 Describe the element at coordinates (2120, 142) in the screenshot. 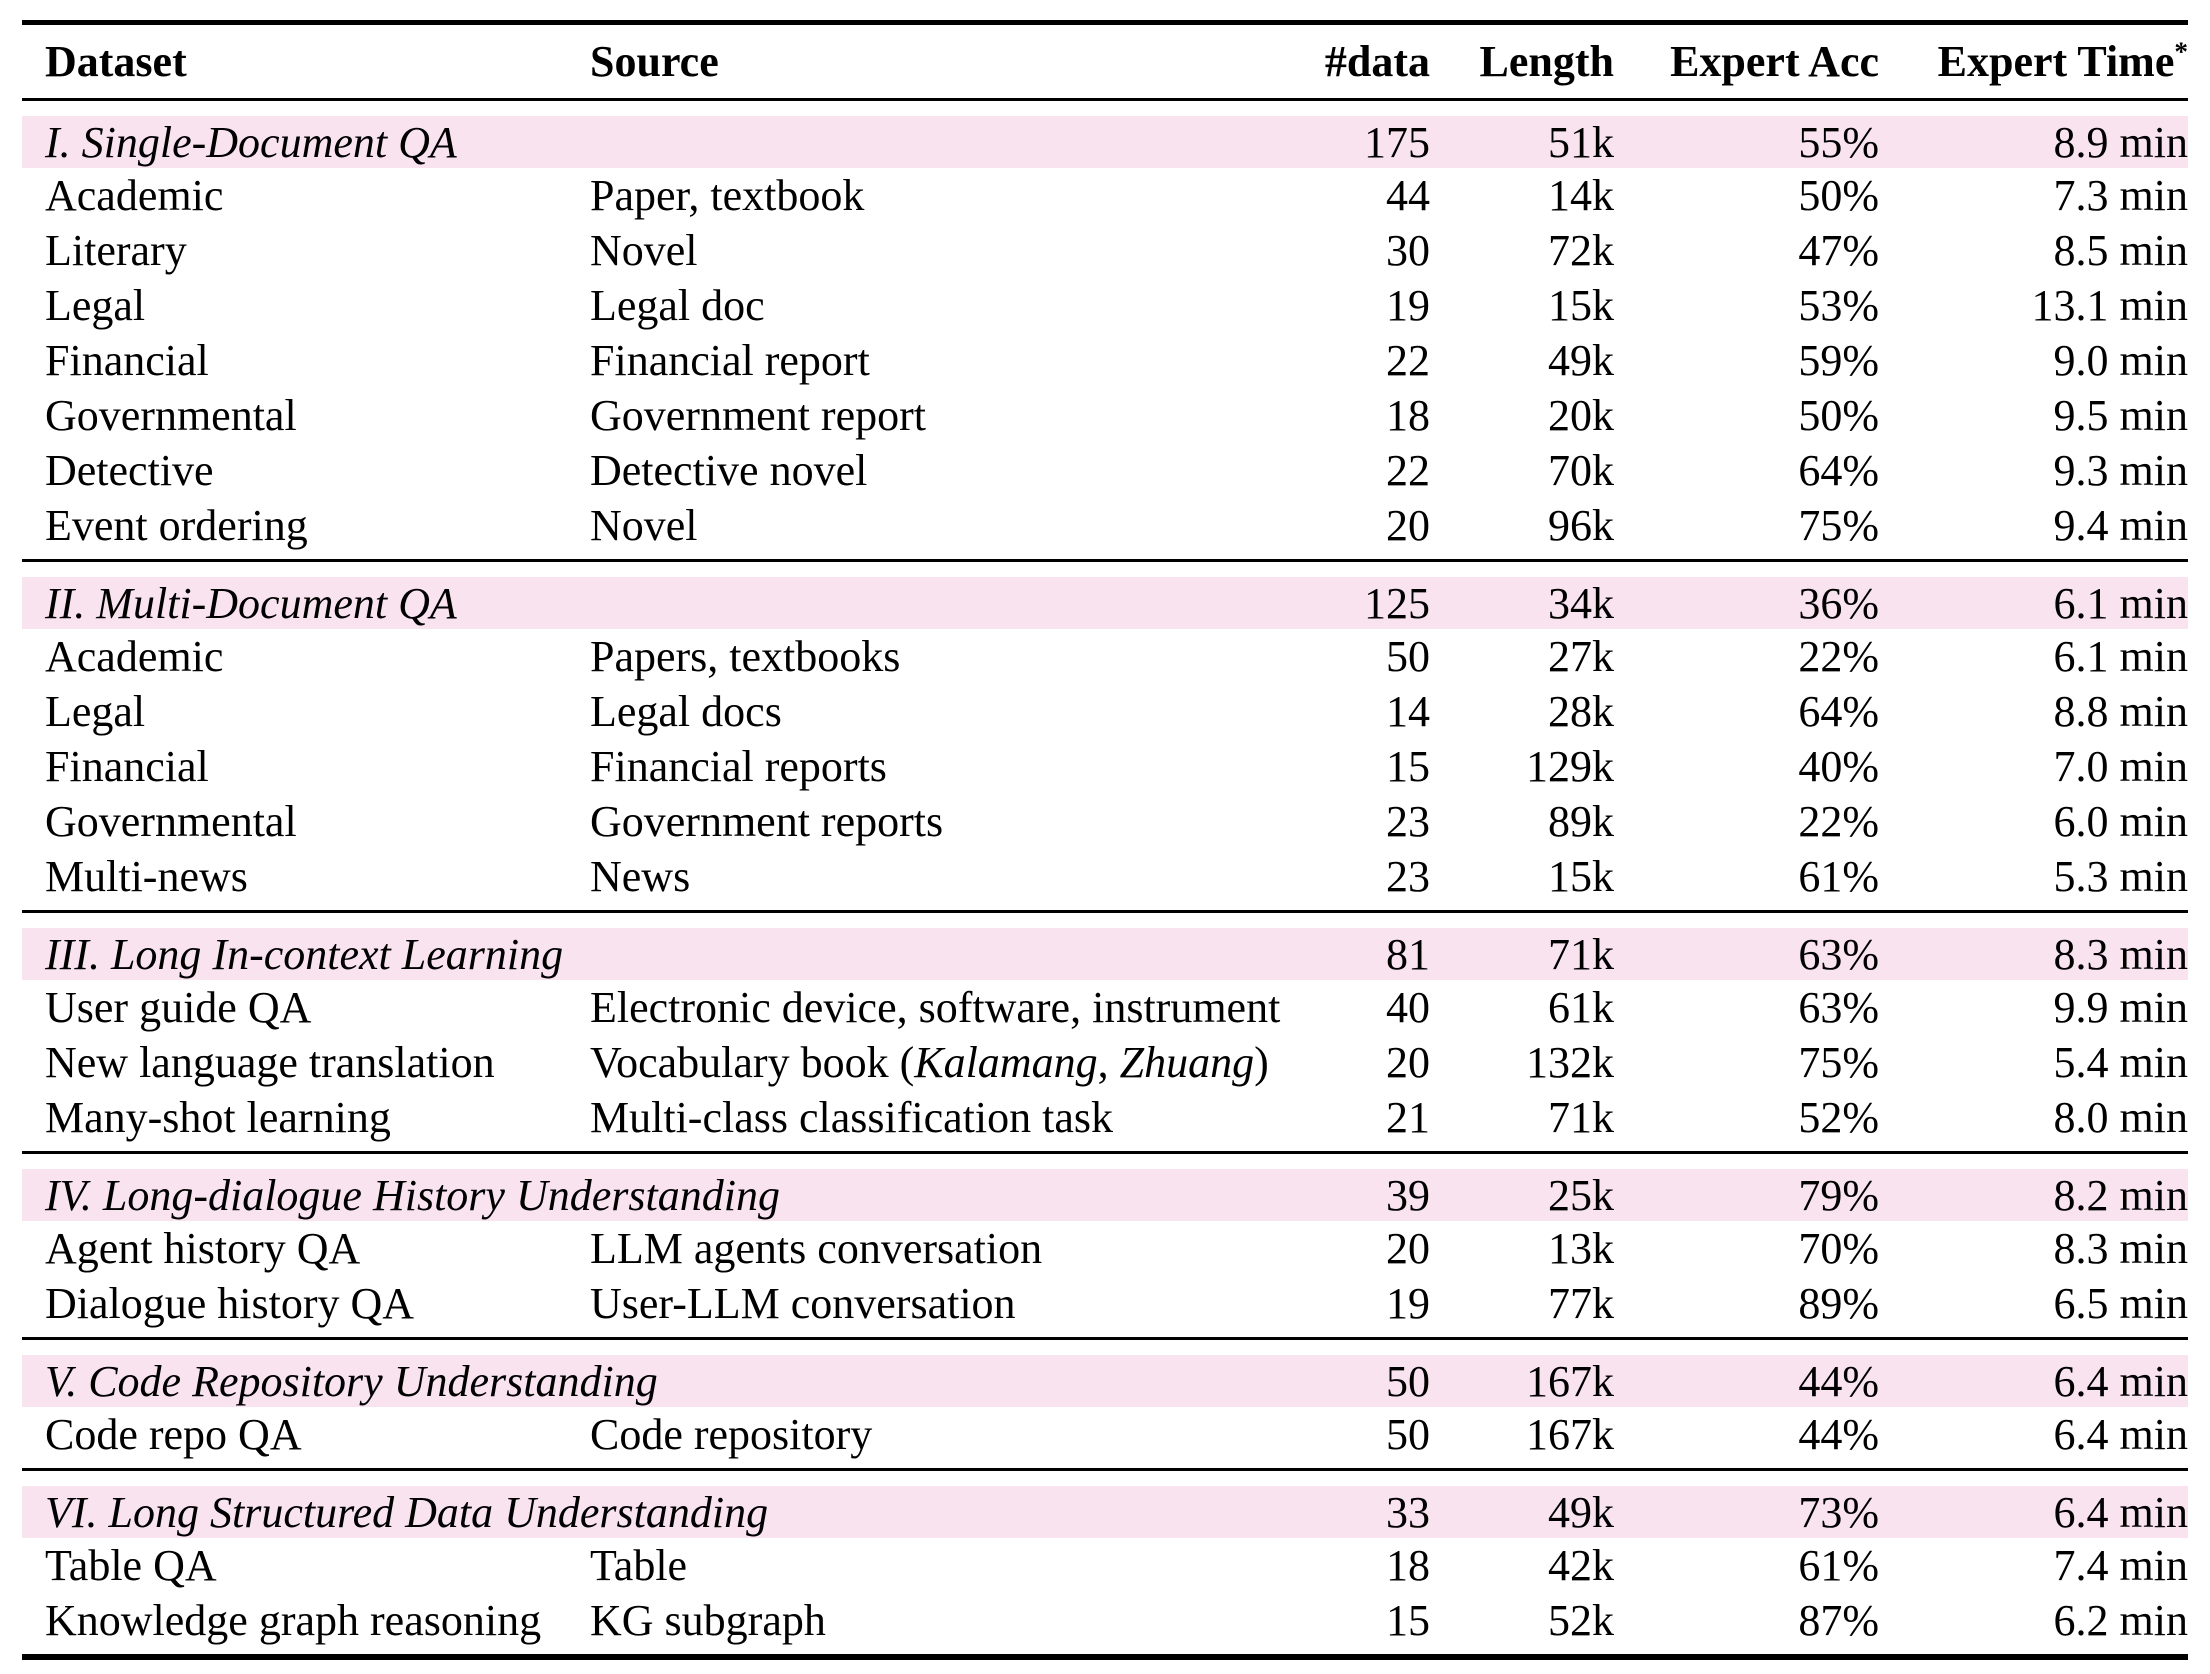

I see `expert-time-cell: 8.9 min` at that location.